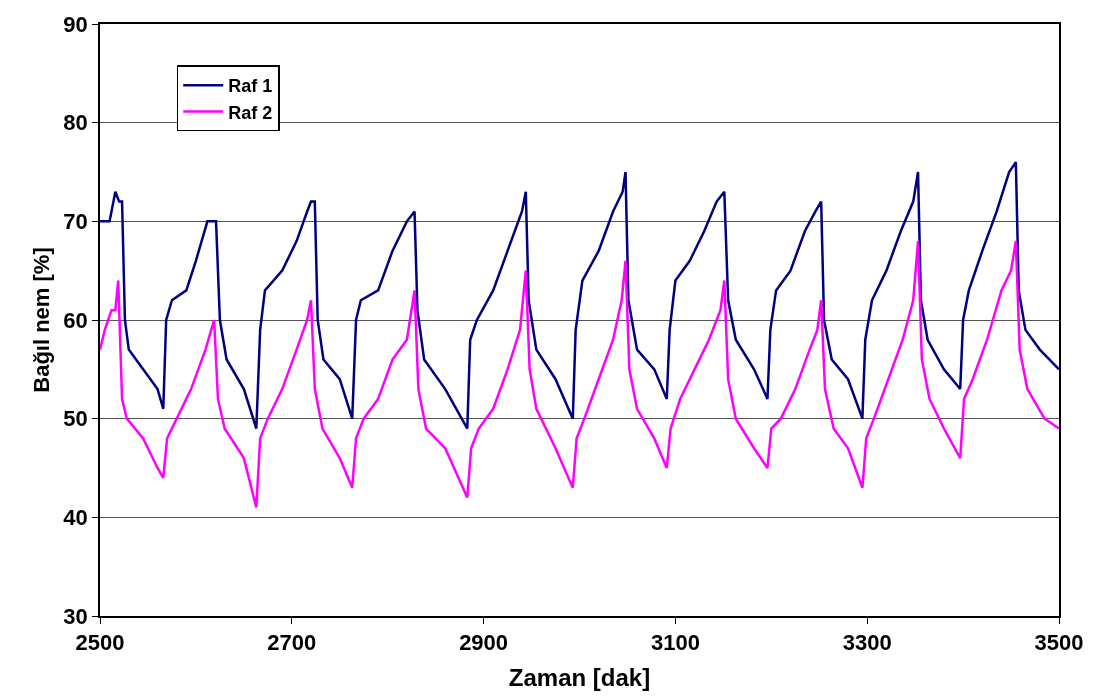  Describe the element at coordinates (41, 320) in the screenshot. I see `y-axis-title: Bağıl nem [%]` at that location.